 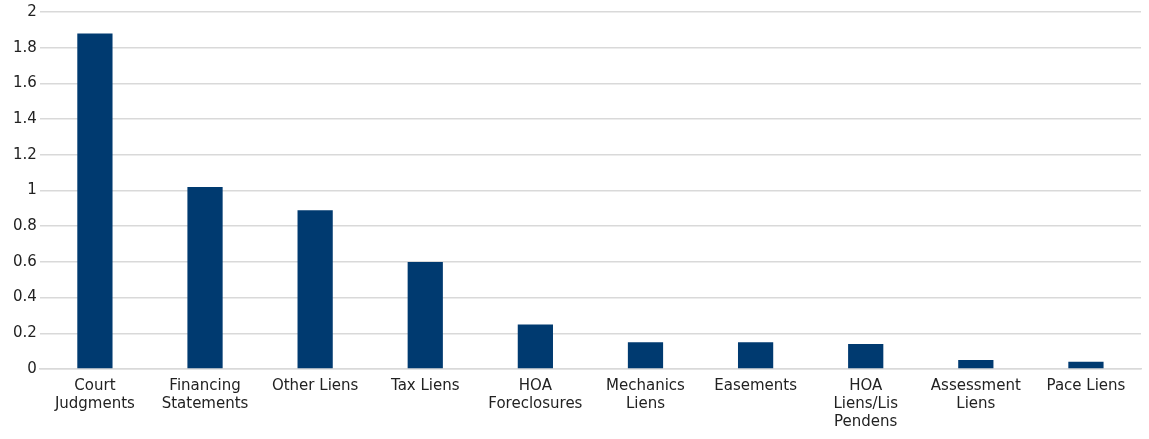 What do you see at coordinates (32, 367) in the screenshot?
I see `y-tick-label: 0` at bounding box center [32, 367].